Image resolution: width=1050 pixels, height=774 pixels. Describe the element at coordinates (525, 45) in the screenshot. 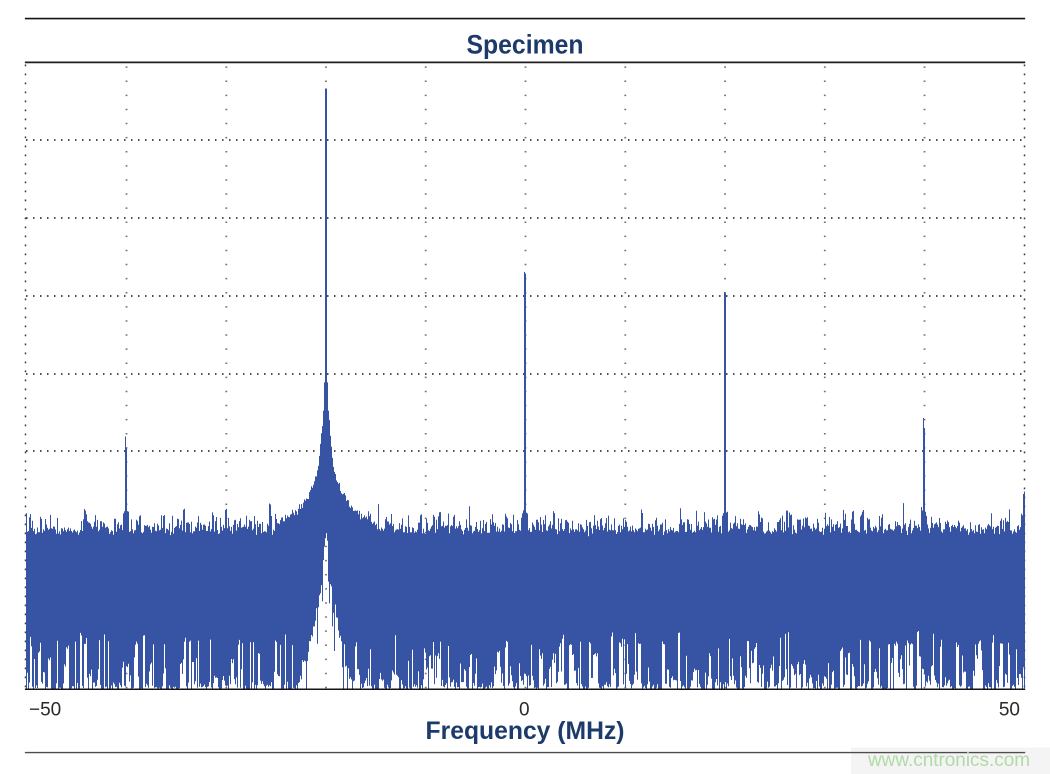

I see `svg-text: Specimen` at that location.